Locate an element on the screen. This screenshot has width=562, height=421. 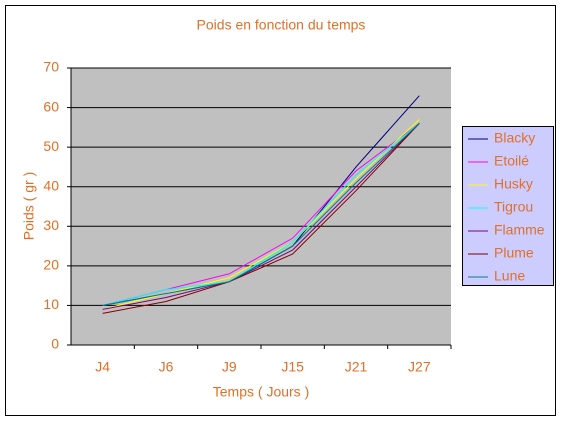
legend-label: Tigrou is located at coordinates (513, 207).